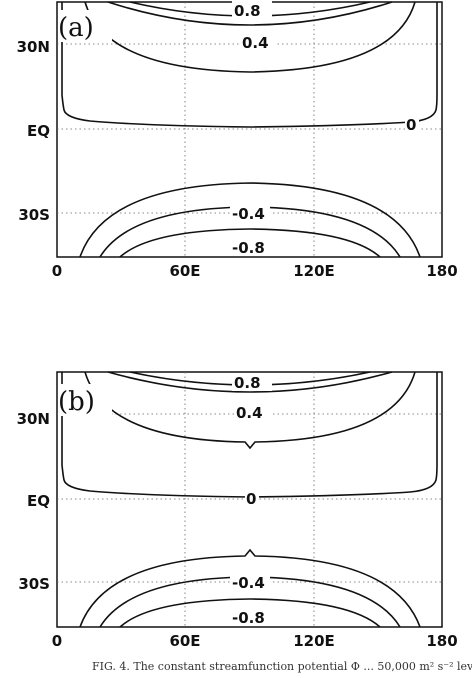 This screenshot has width=474, height=678. What do you see at coordinates (76, 402) in the screenshot?
I see `panel-label: (b)` at bounding box center [76, 402].